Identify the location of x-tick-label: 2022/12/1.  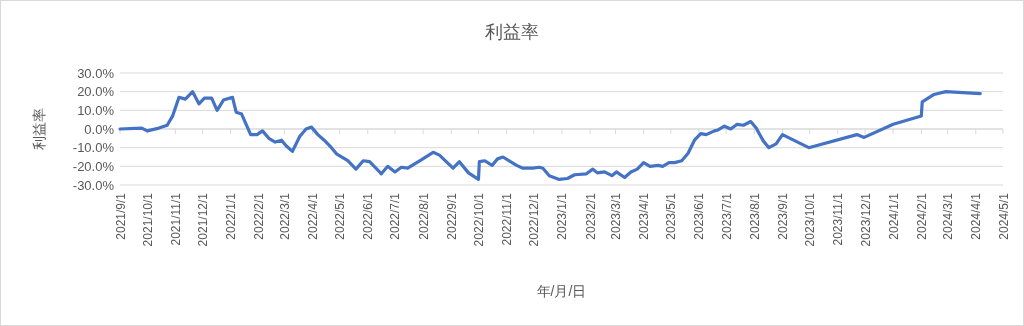
(534, 219).